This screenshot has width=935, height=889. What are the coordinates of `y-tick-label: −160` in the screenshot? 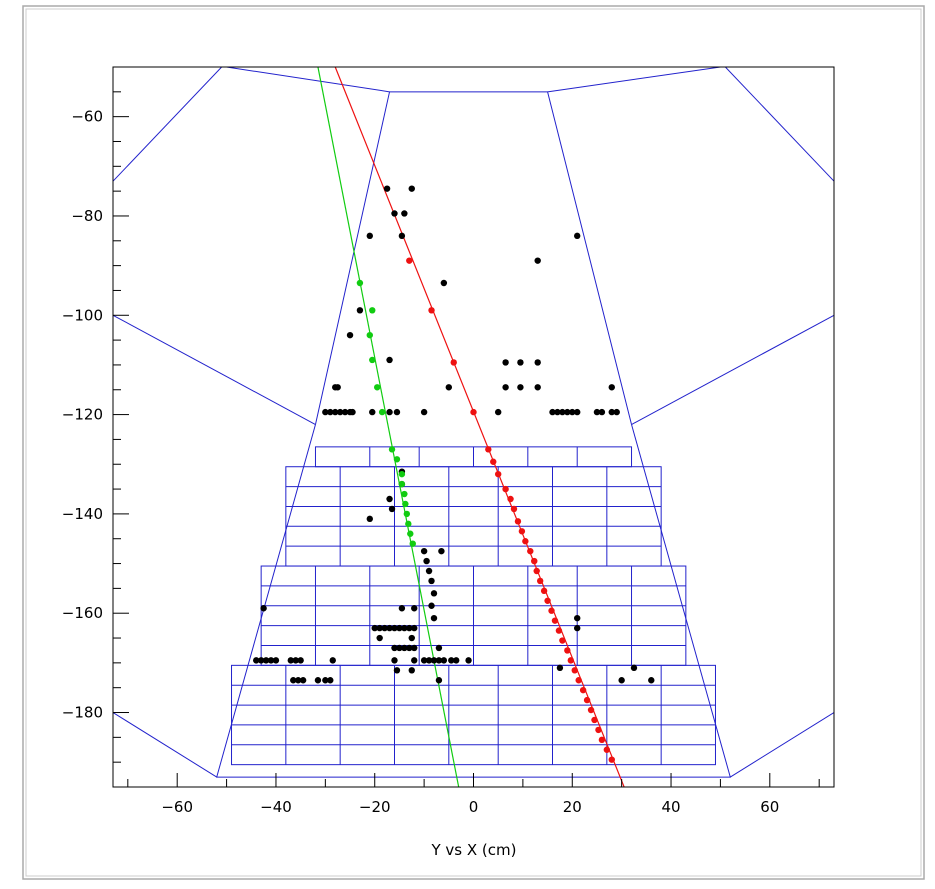 It's located at (82, 613).